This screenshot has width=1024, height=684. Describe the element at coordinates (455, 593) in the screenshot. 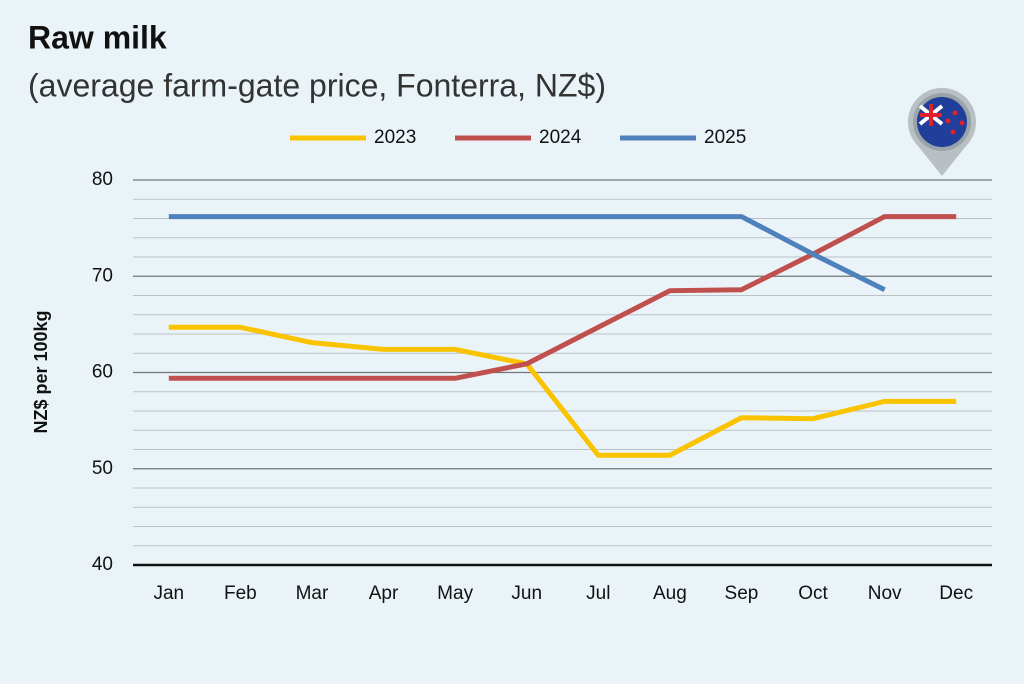

I see `x-tick-label: May` at that location.